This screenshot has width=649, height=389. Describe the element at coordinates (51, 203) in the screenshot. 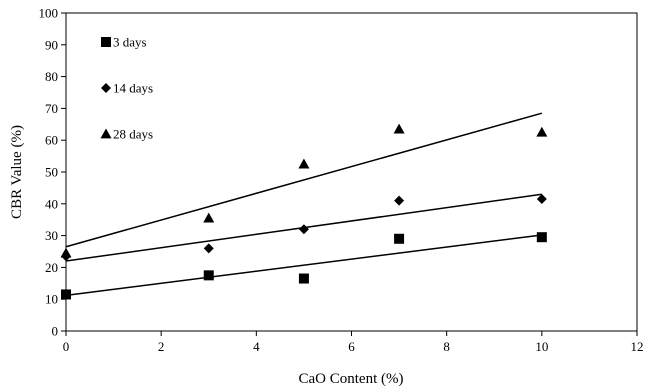

I see `y-tick-label: 40` at that location.